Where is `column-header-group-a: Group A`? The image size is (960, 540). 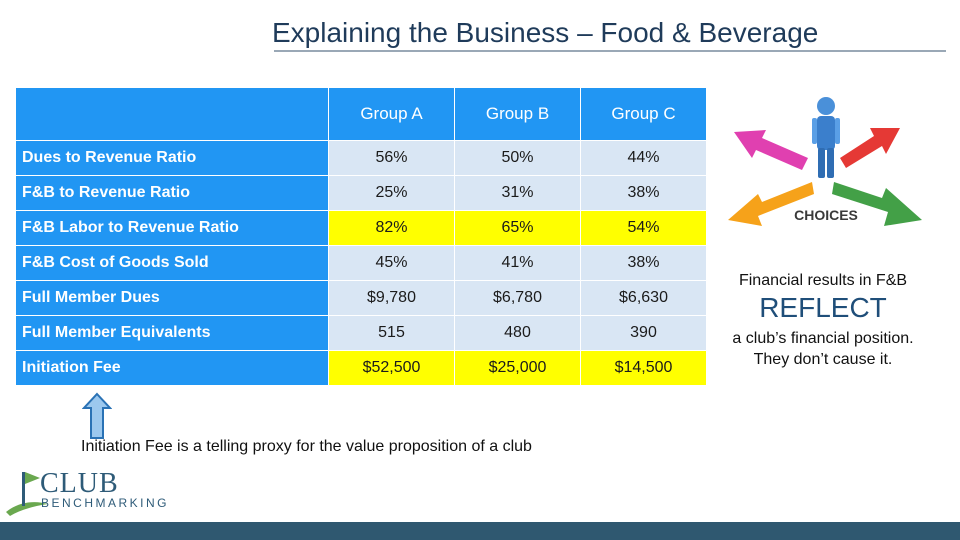 column-header-group-a: Group A is located at coordinates (391, 114).